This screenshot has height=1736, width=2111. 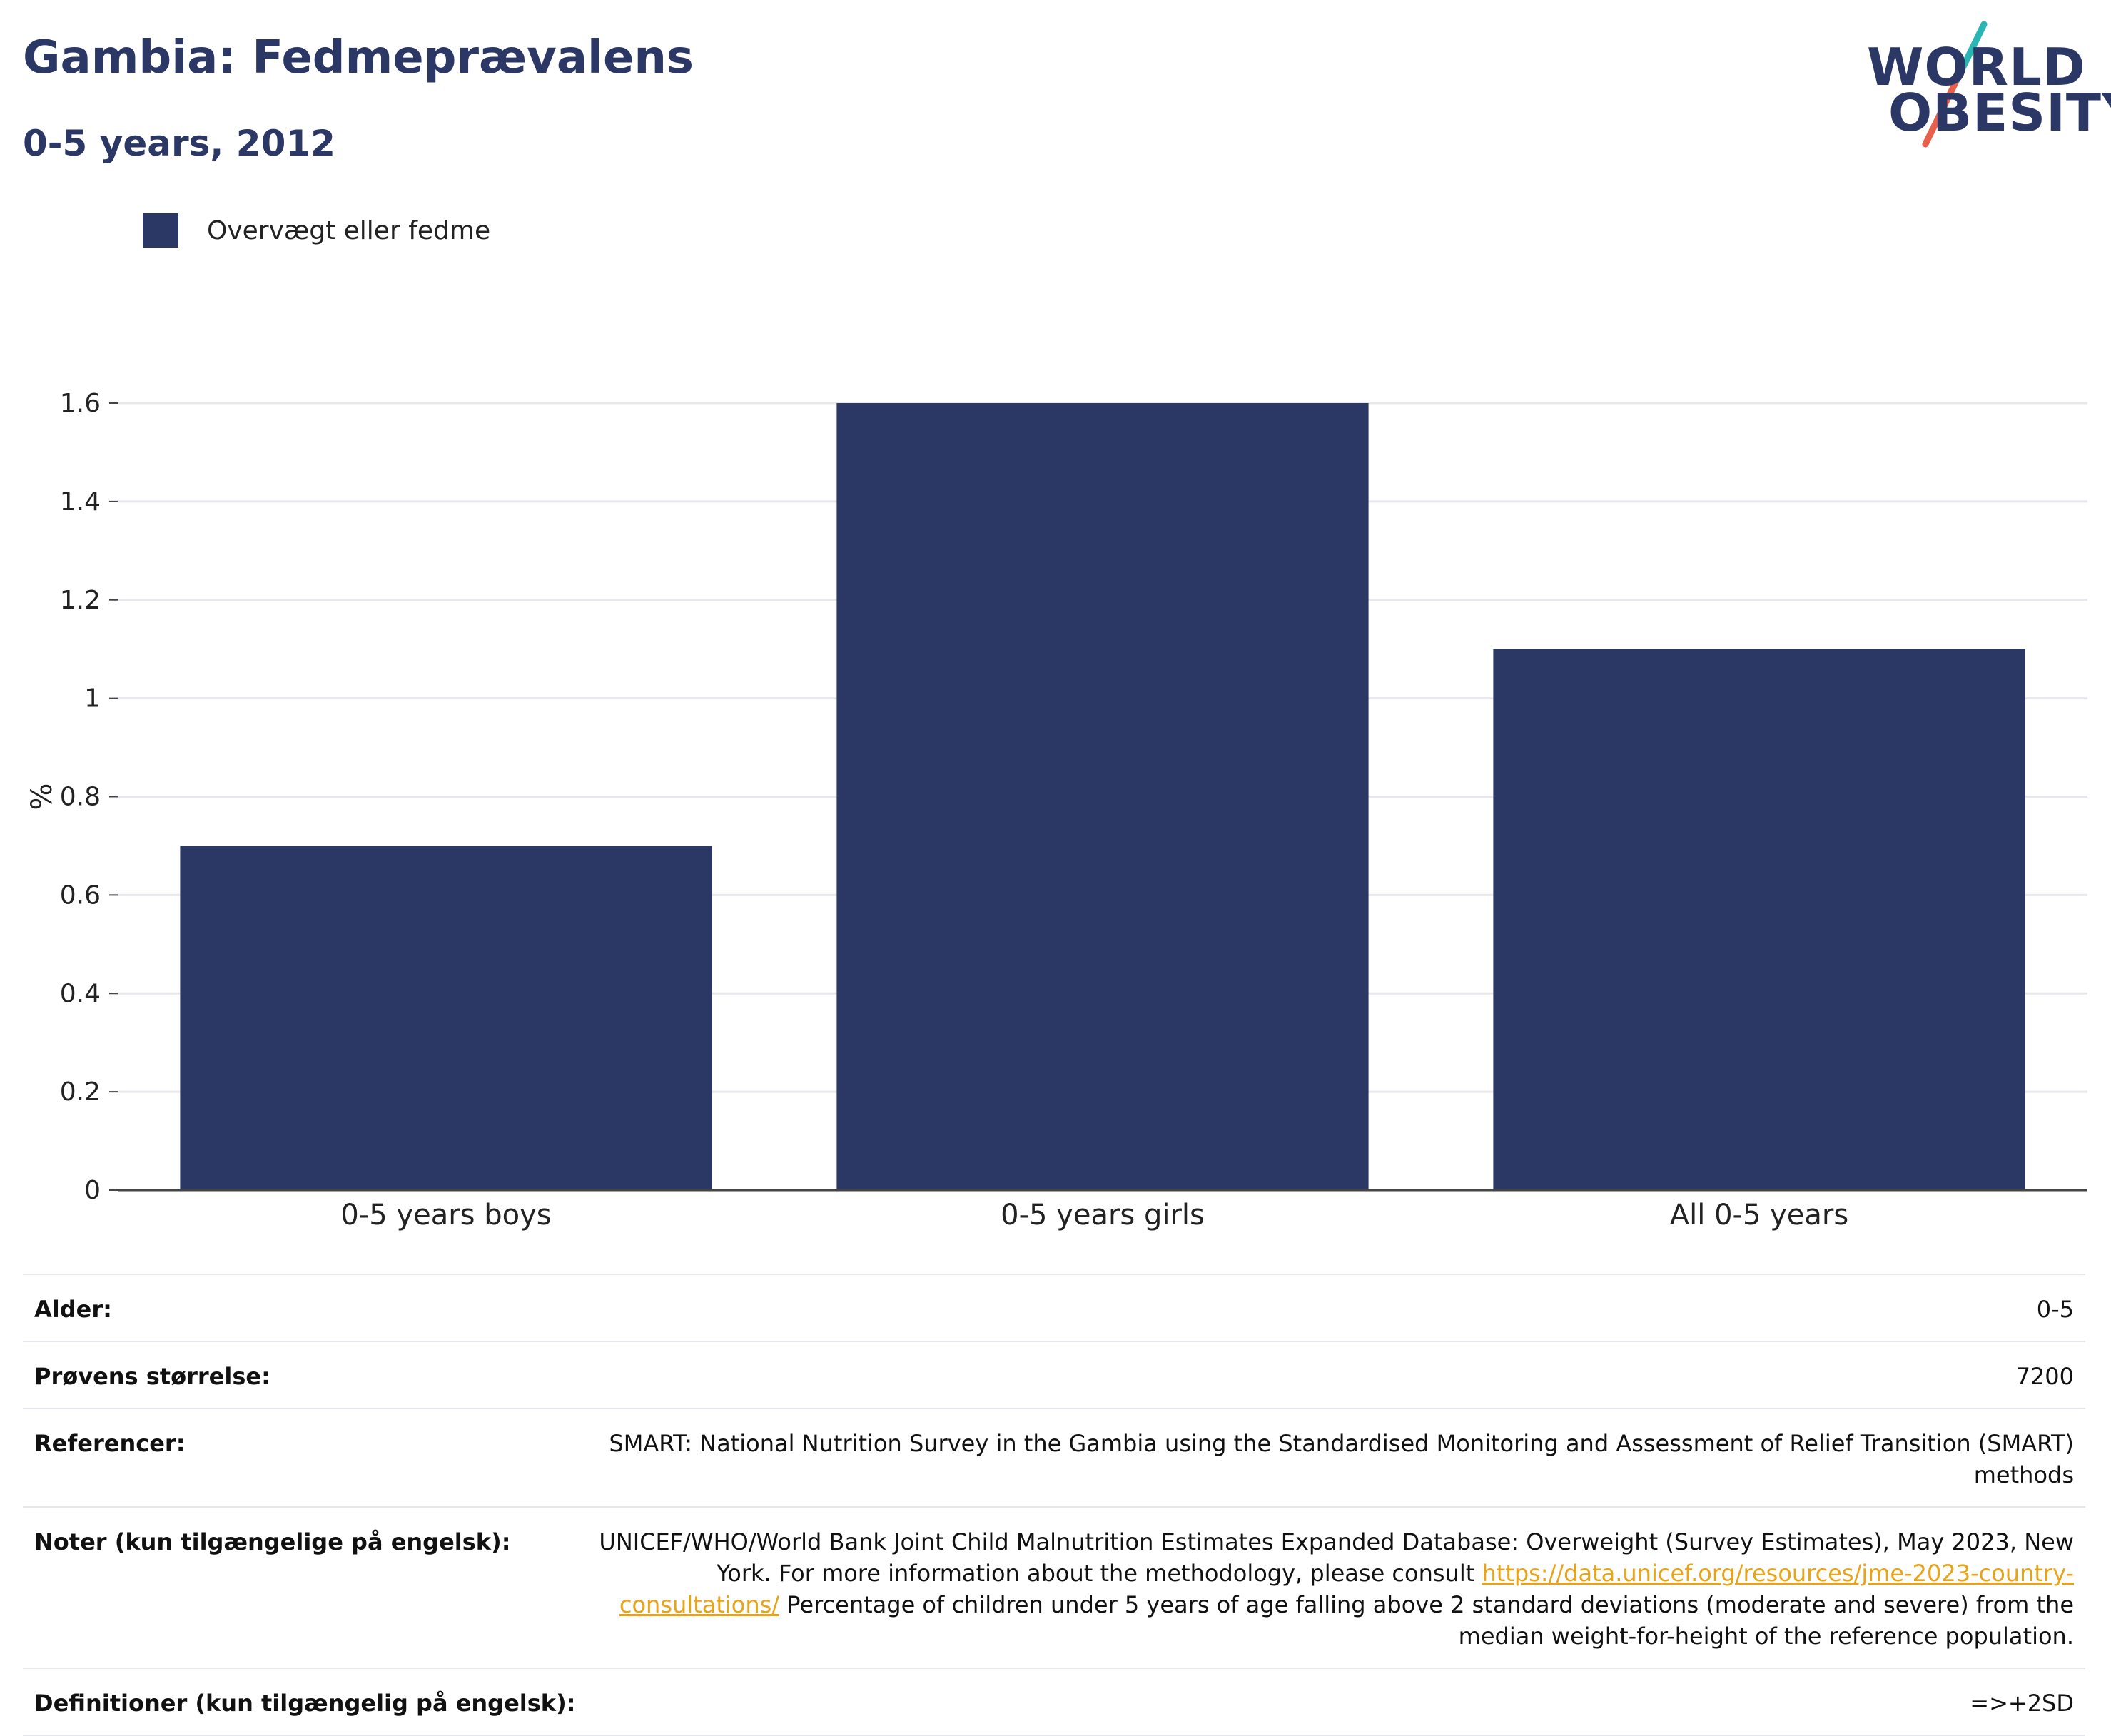 What do you see at coordinates (81, 403) in the screenshot?
I see `y-tick-label: 1.6` at bounding box center [81, 403].